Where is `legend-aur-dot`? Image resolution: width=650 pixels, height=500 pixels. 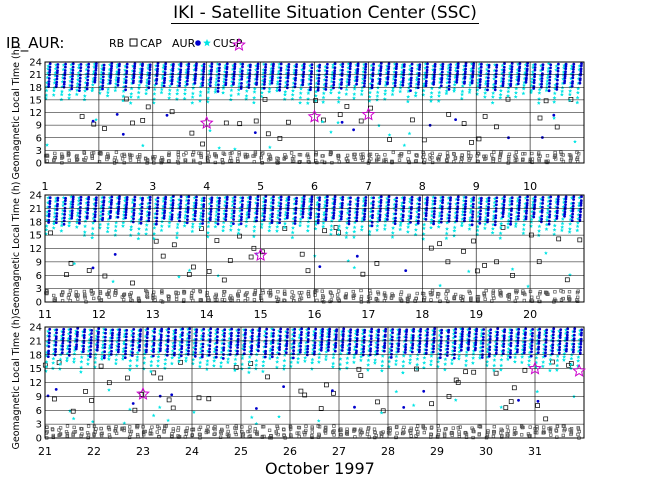
legend-aur-dot is located at coordinates (198, 43).